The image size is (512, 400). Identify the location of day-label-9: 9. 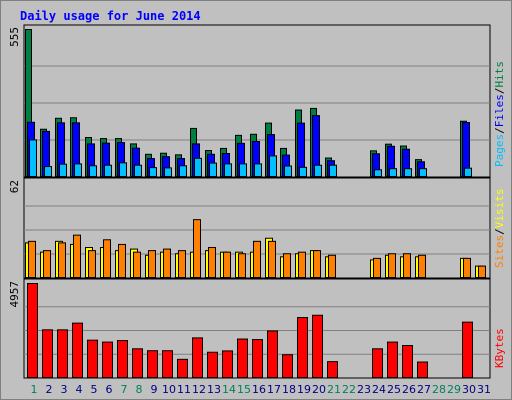
(154, 389).